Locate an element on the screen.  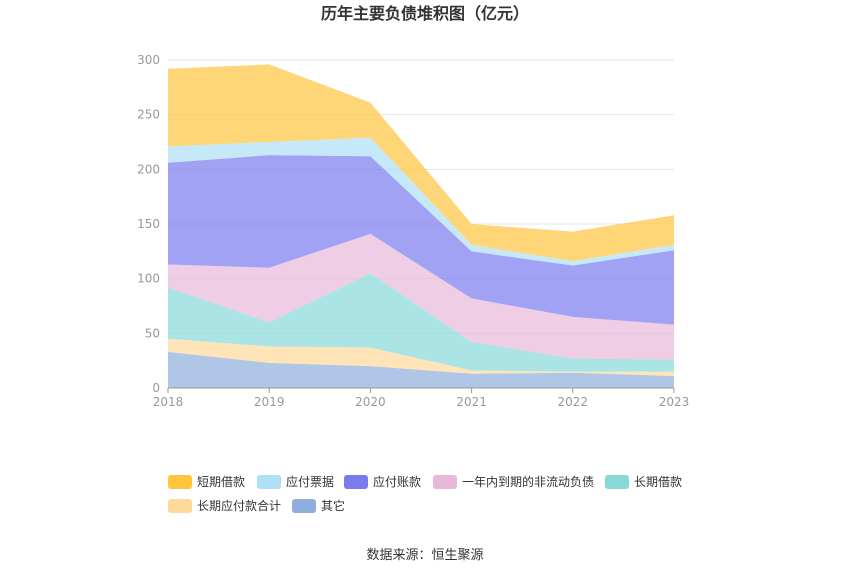
x-tick-label: 2022 is located at coordinates (573, 402).